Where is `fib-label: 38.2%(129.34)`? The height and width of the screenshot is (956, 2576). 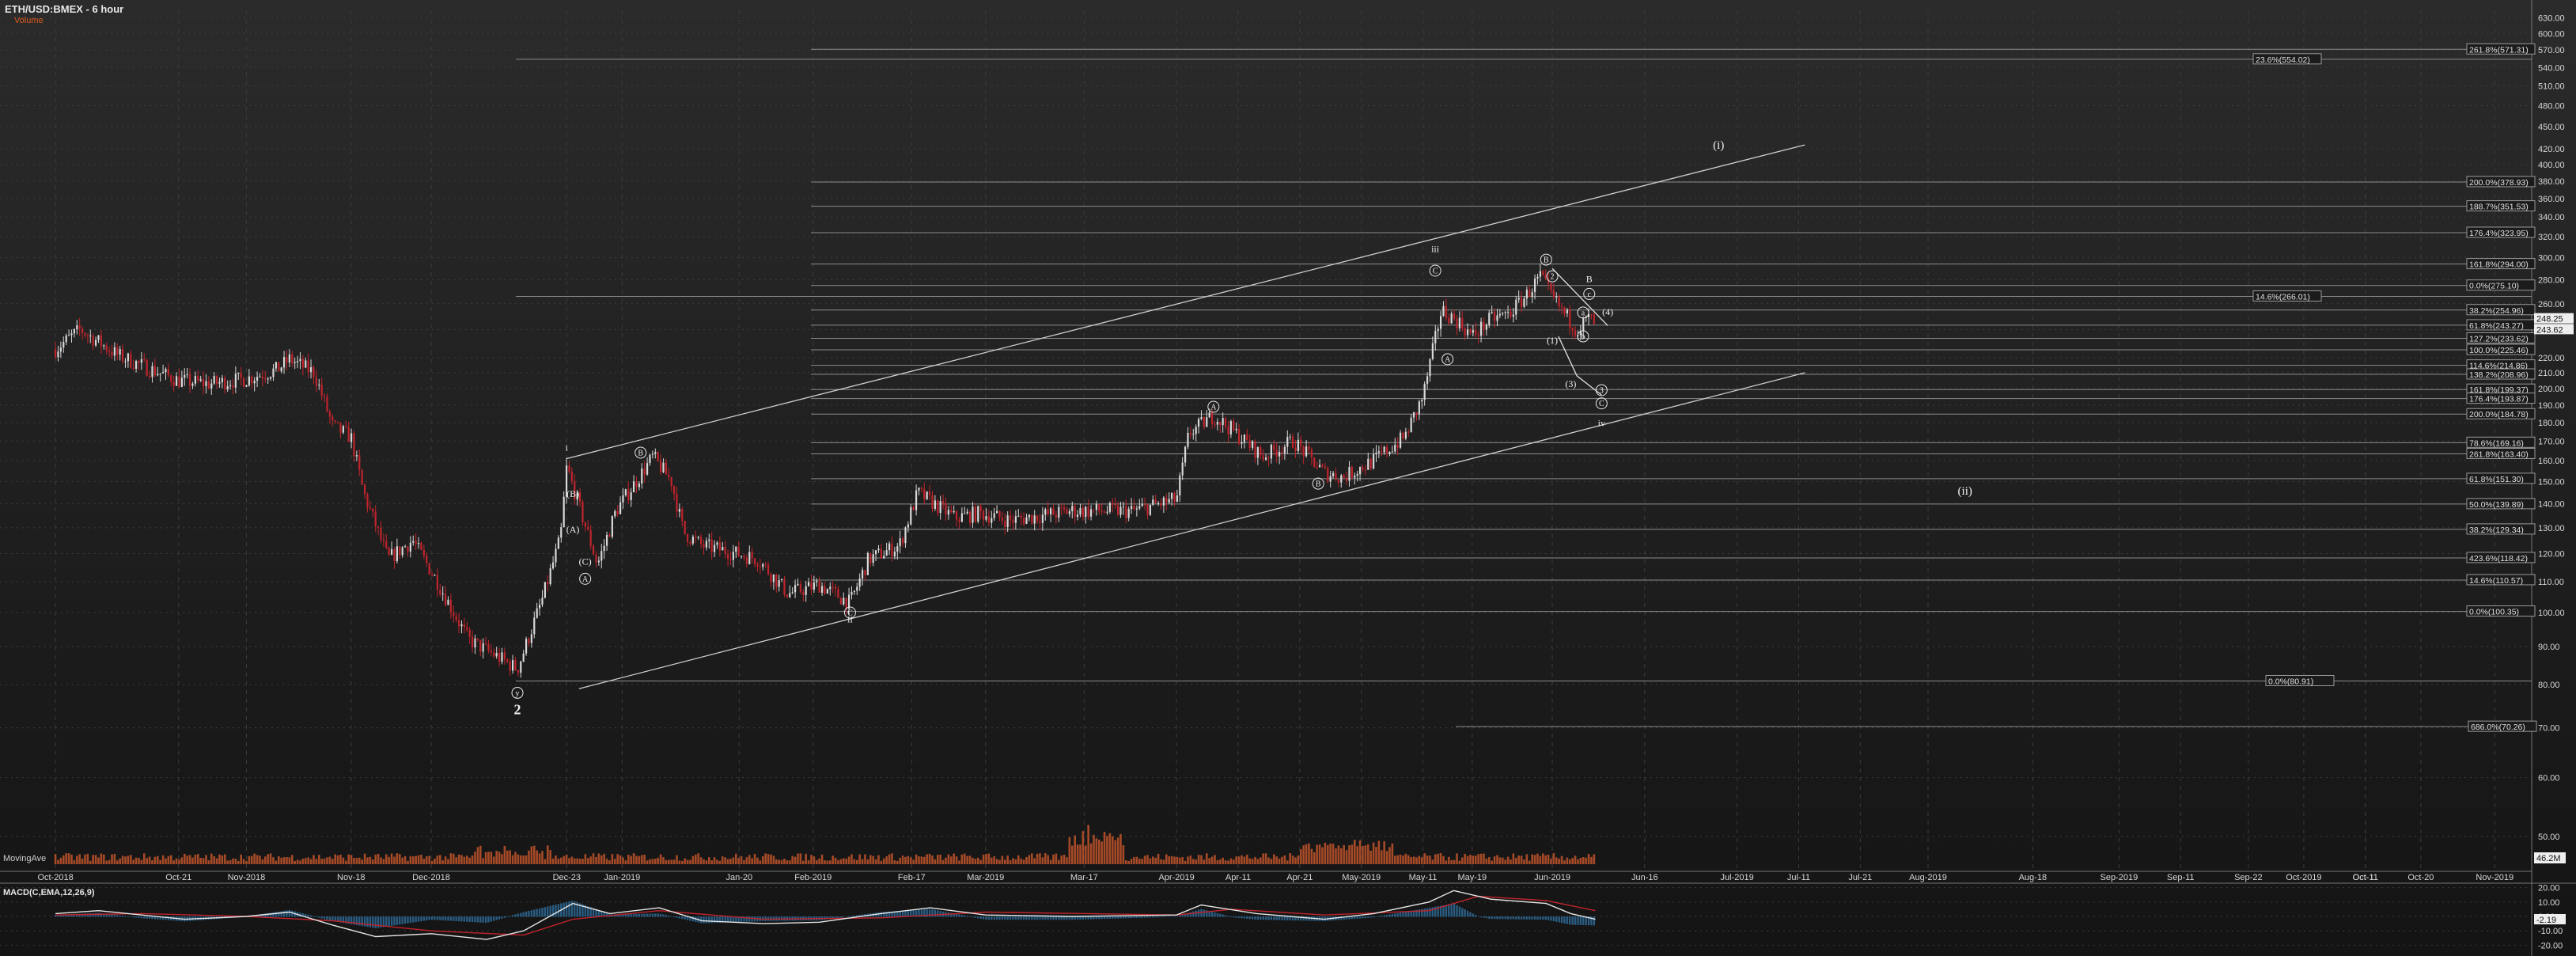 fib-label: 38.2%(129.34) is located at coordinates (2496, 530).